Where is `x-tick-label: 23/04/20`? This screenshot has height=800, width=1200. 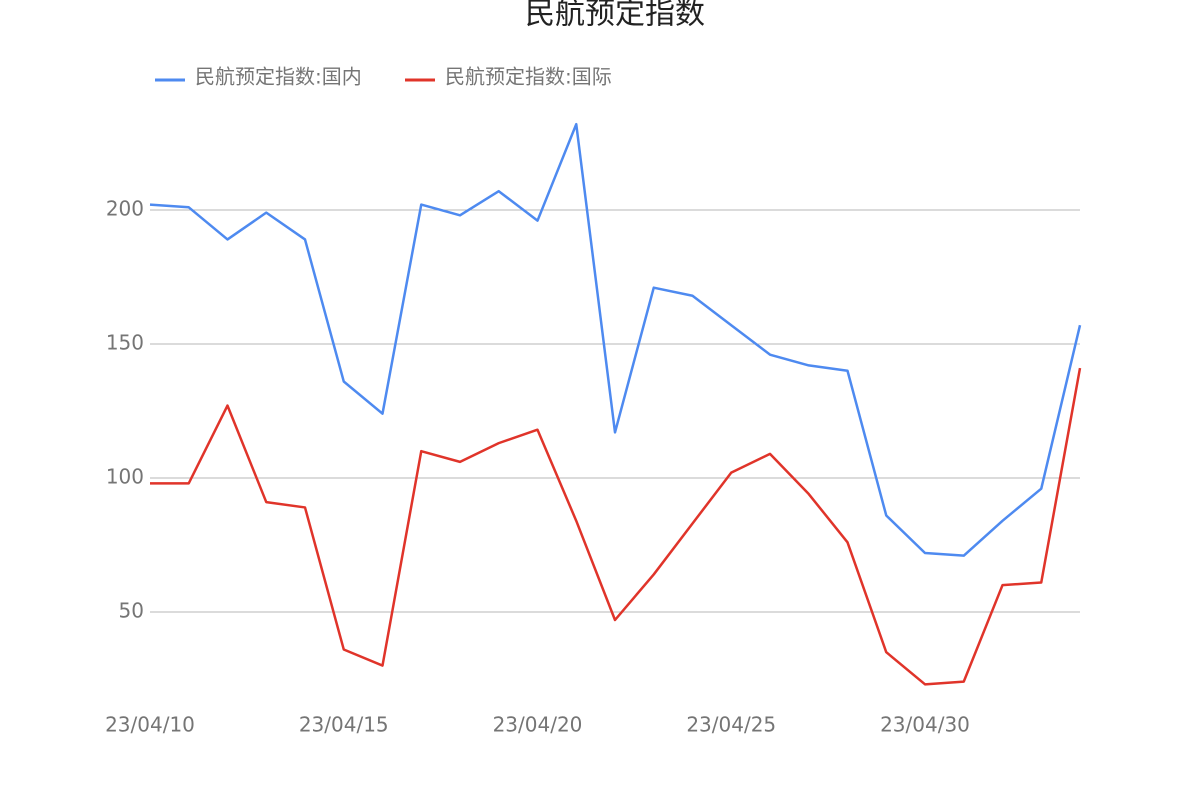
x-tick-label: 23/04/20 is located at coordinates (538, 725).